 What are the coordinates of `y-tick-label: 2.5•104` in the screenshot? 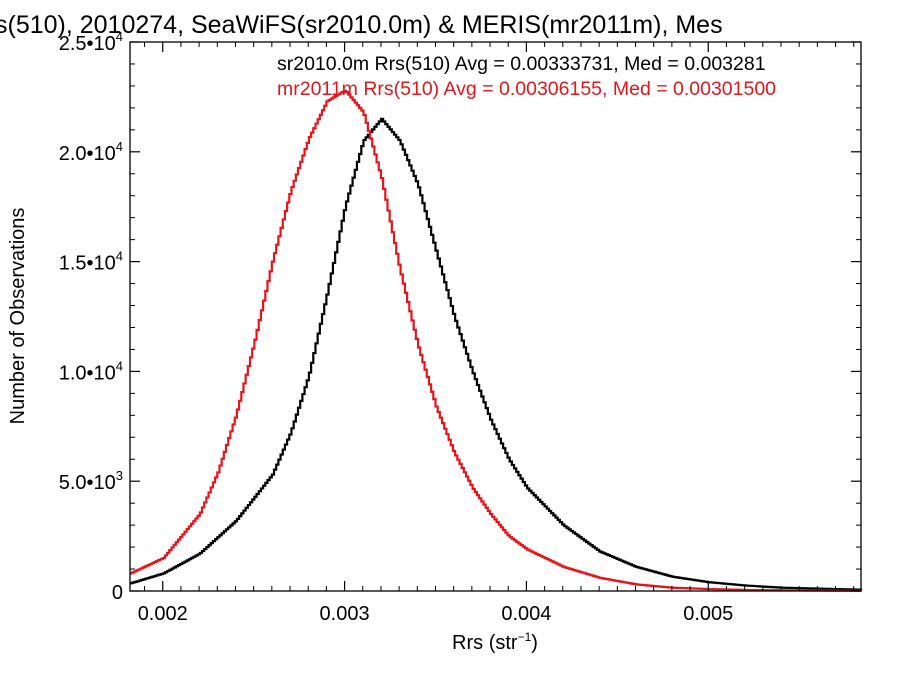 It's located at (91, 42).